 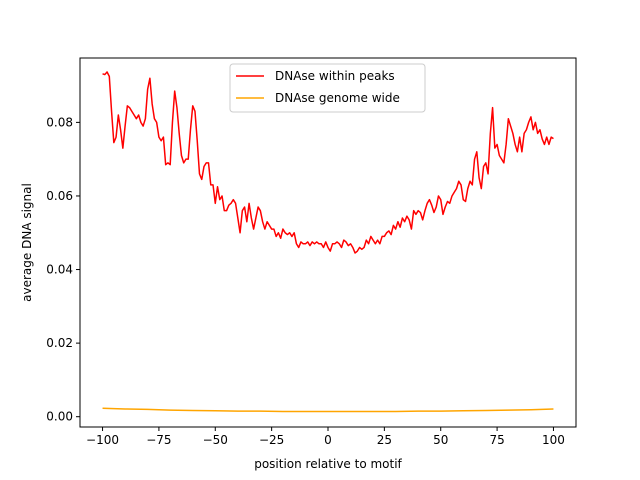 I want to click on legend-label-2: DNAse genome wide, so click(x=337, y=98).